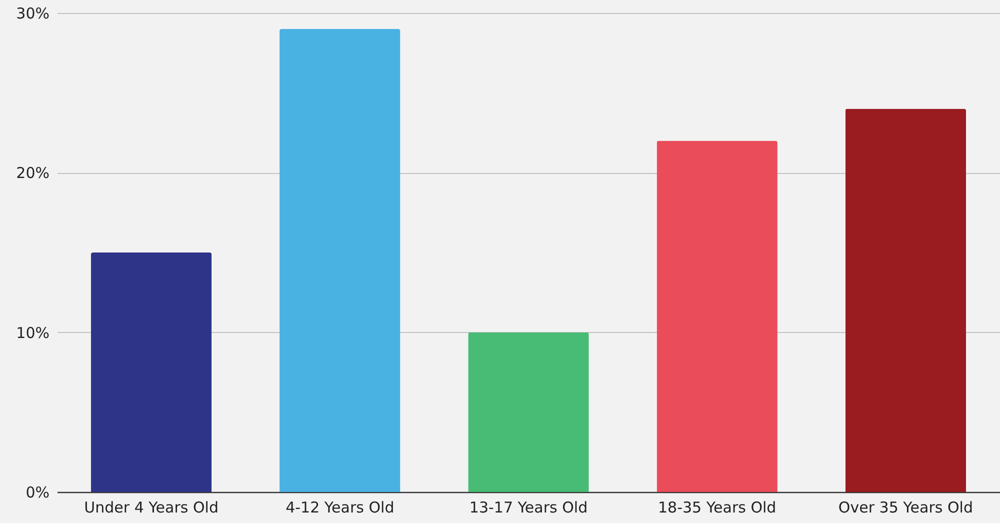  I want to click on x-tick-label: 13-17 Years Old, so click(528, 507).